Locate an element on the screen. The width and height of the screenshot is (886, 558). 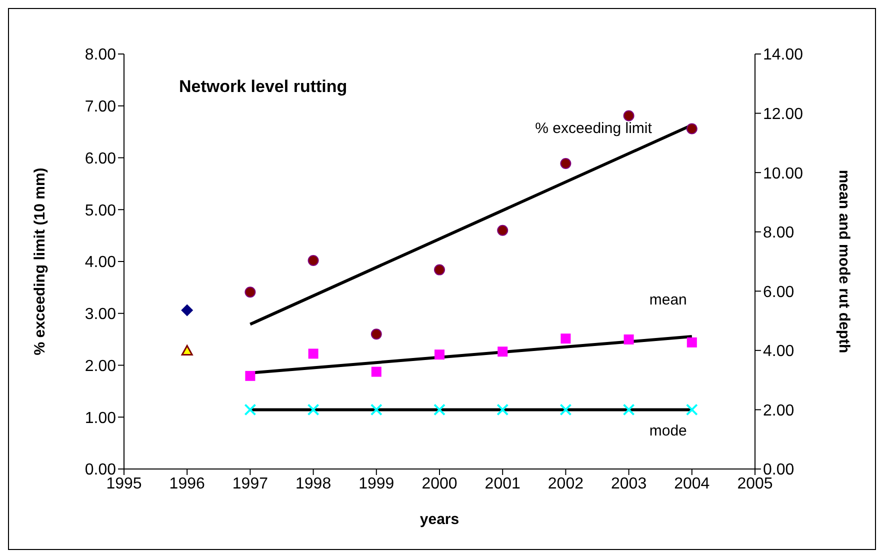
y-tick-label: 8.00 is located at coordinates (100, 55).